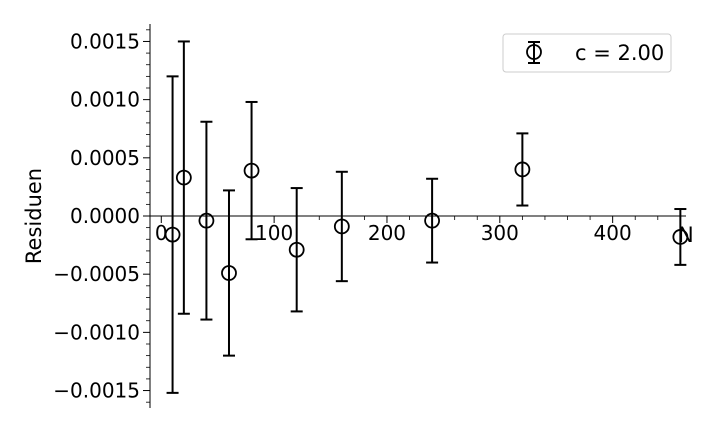 The width and height of the screenshot is (720, 432). I want to click on legend: c = 2.00, so click(587, 53).